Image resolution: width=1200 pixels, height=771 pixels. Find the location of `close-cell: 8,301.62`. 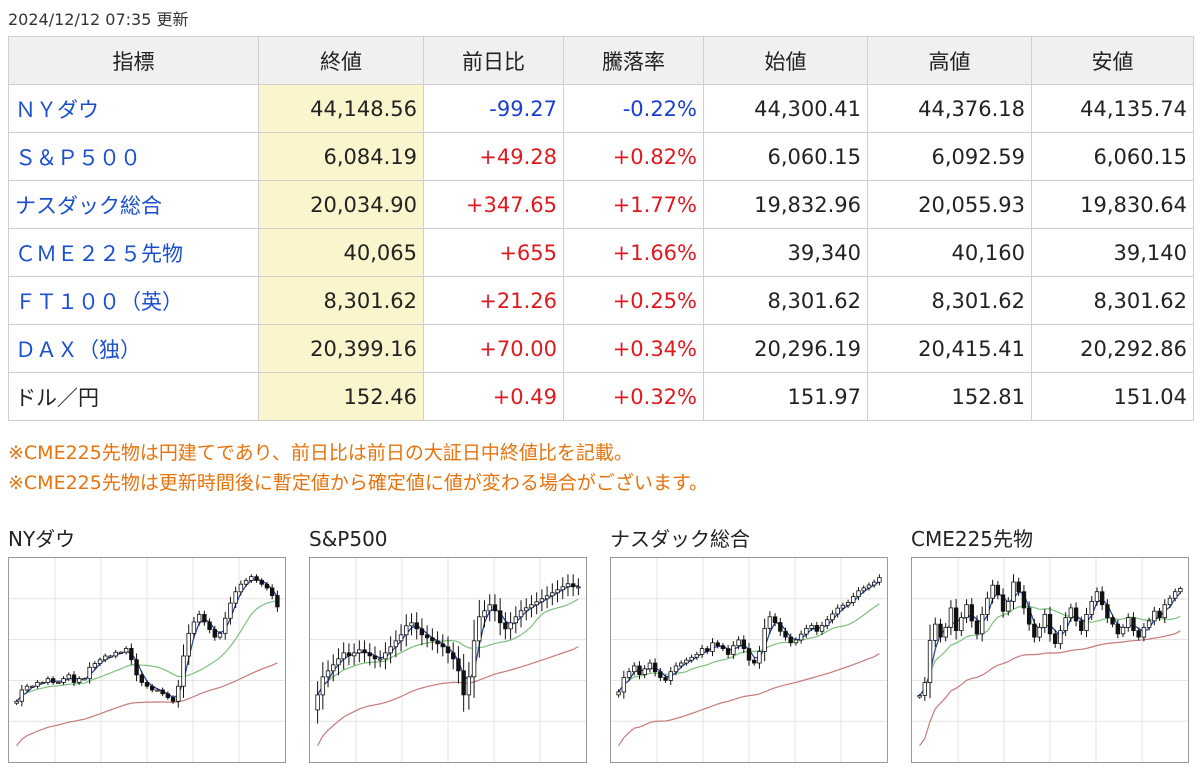

close-cell: 8,301.62 is located at coordinates (341, 300).